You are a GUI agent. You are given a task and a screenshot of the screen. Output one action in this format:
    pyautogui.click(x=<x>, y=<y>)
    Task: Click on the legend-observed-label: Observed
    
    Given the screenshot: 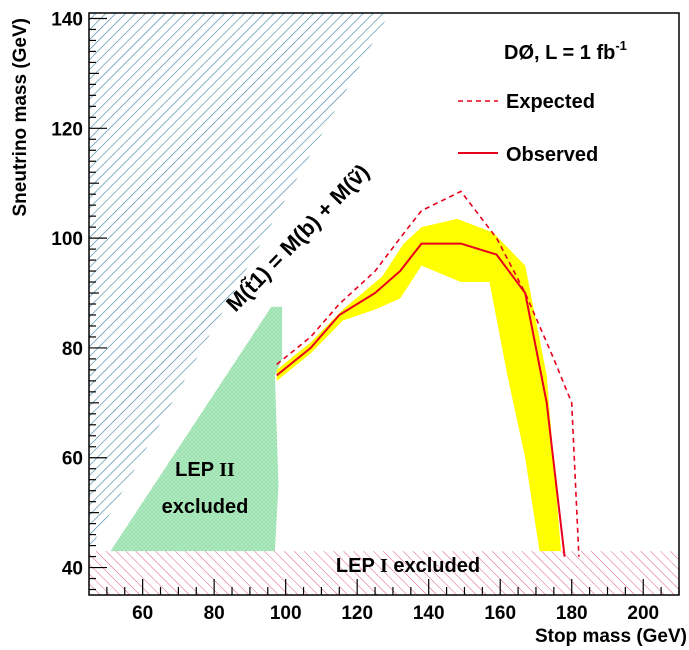 What is the action you would take?
    pyautogui.click(x=552, y=155)
    